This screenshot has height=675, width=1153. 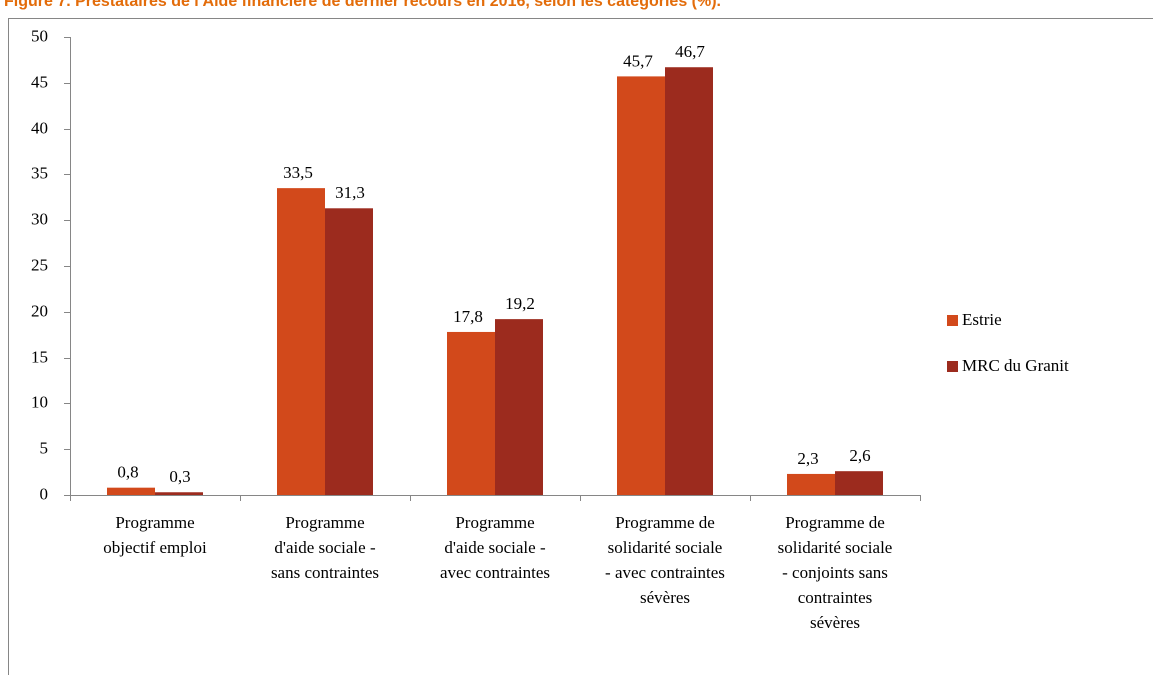 I want to click on y-tick-label: 30, so click(x=39, y=218).